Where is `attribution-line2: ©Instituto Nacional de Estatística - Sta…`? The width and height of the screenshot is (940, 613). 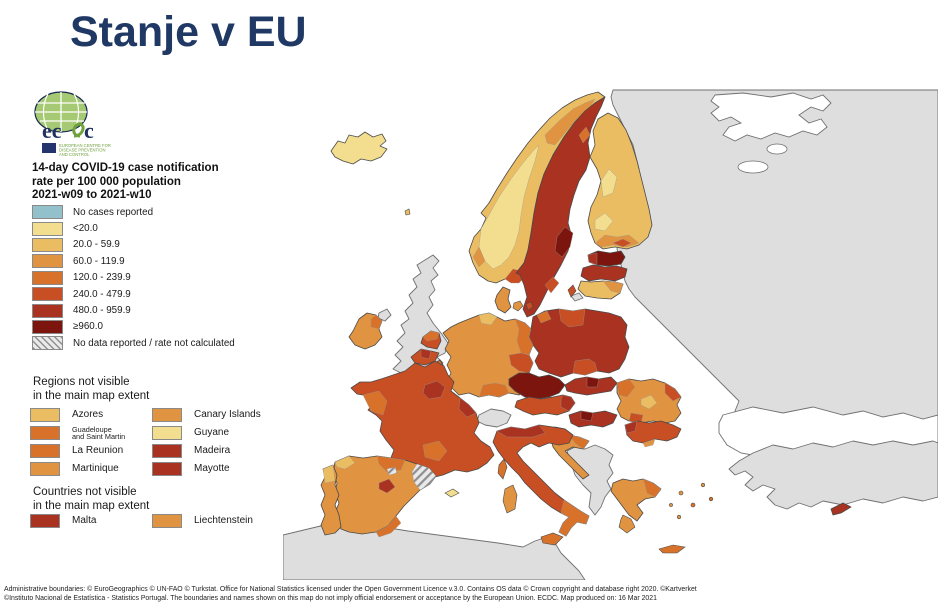
attribution-line2: ©Instituto Nacional de Estatística - Sta… is located at coordinates (330, 598).